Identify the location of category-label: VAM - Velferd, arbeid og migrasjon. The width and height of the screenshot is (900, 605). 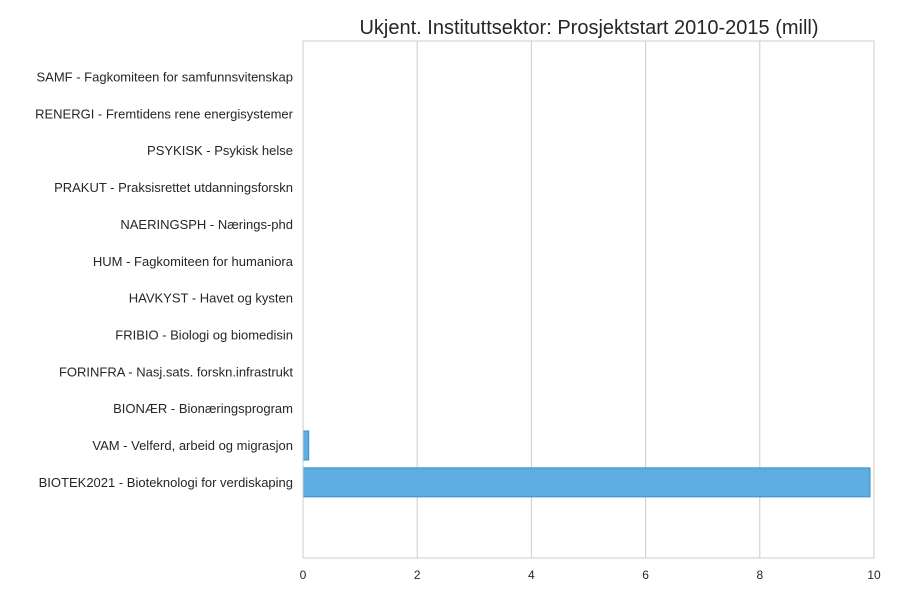
(192, 445).